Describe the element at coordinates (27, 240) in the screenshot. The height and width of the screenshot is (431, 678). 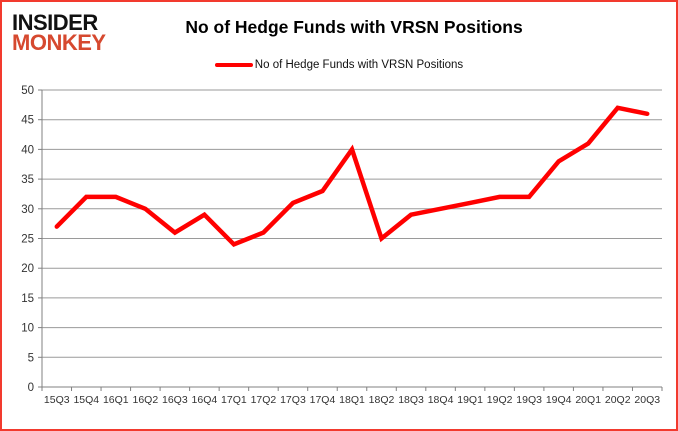
I see `y-axis-label: 25` at that location.